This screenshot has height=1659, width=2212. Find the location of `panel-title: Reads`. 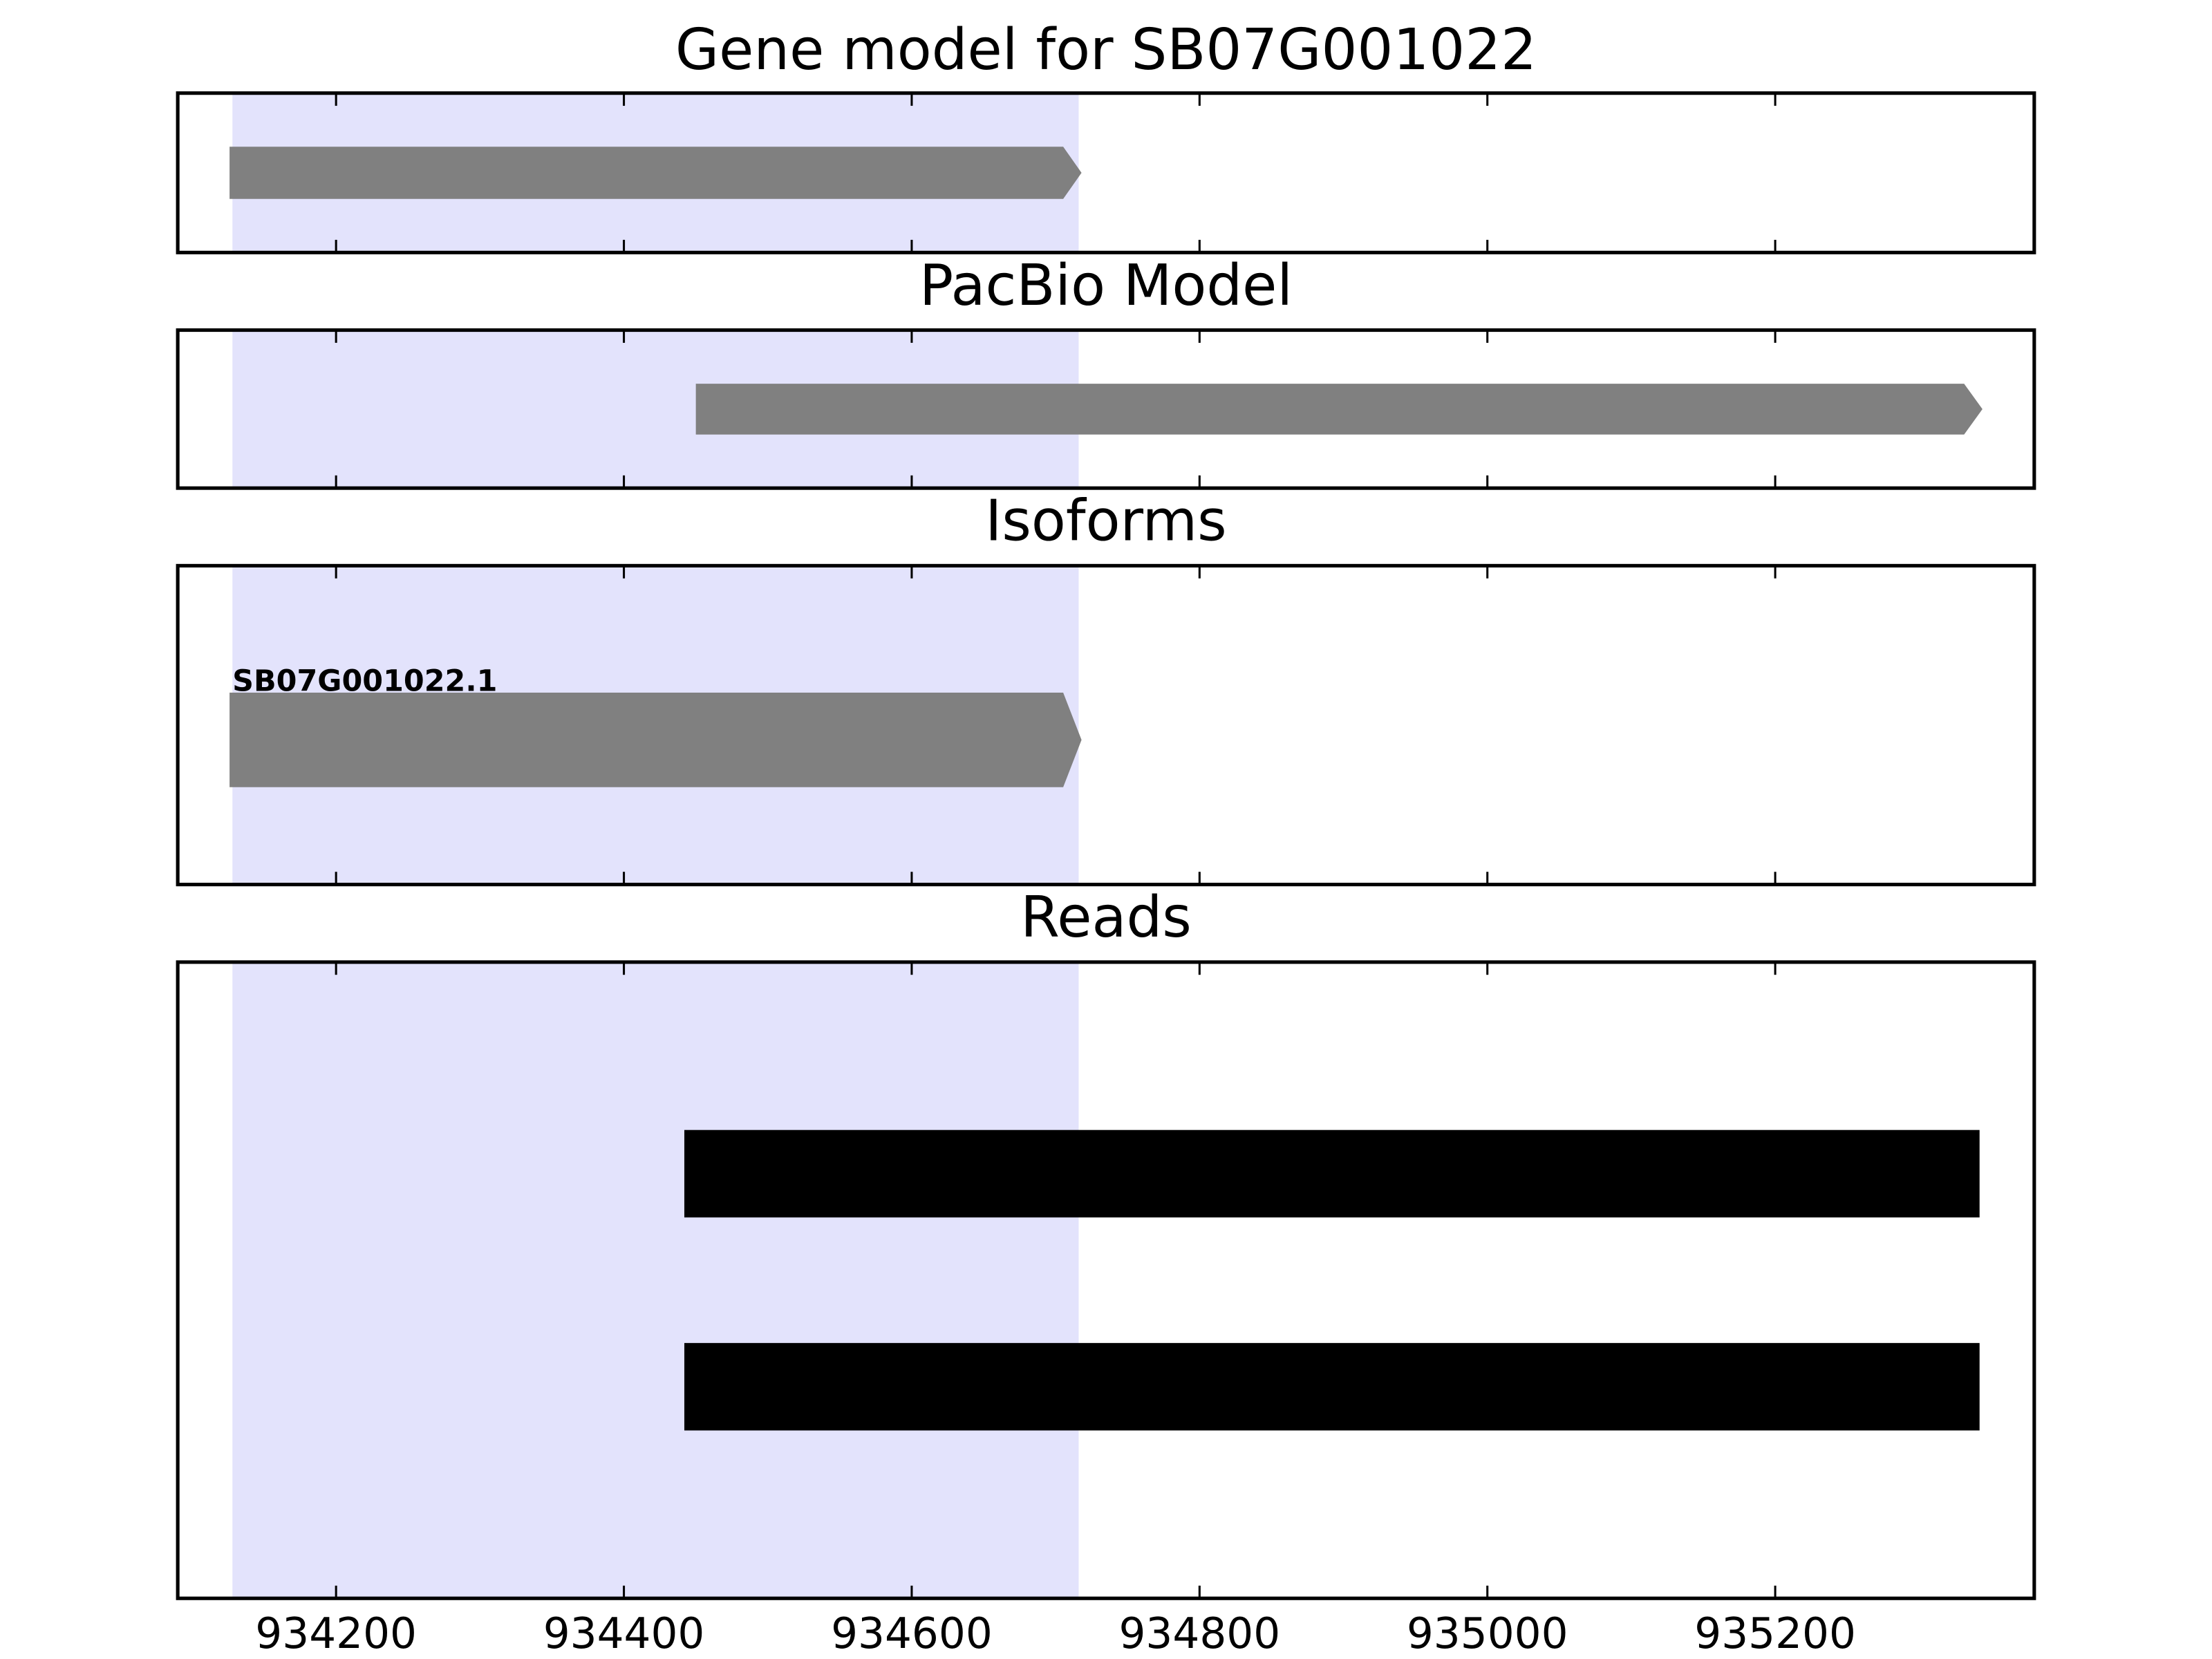

panel-title: Reads is located at coordinates (1106, 917).